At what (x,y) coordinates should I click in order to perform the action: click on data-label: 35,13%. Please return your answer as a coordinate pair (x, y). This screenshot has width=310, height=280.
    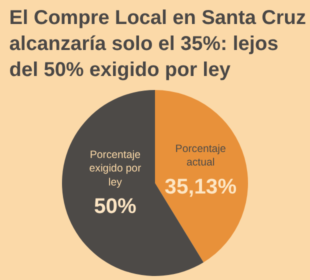
    Looking at the image, I should click on (200, 186).